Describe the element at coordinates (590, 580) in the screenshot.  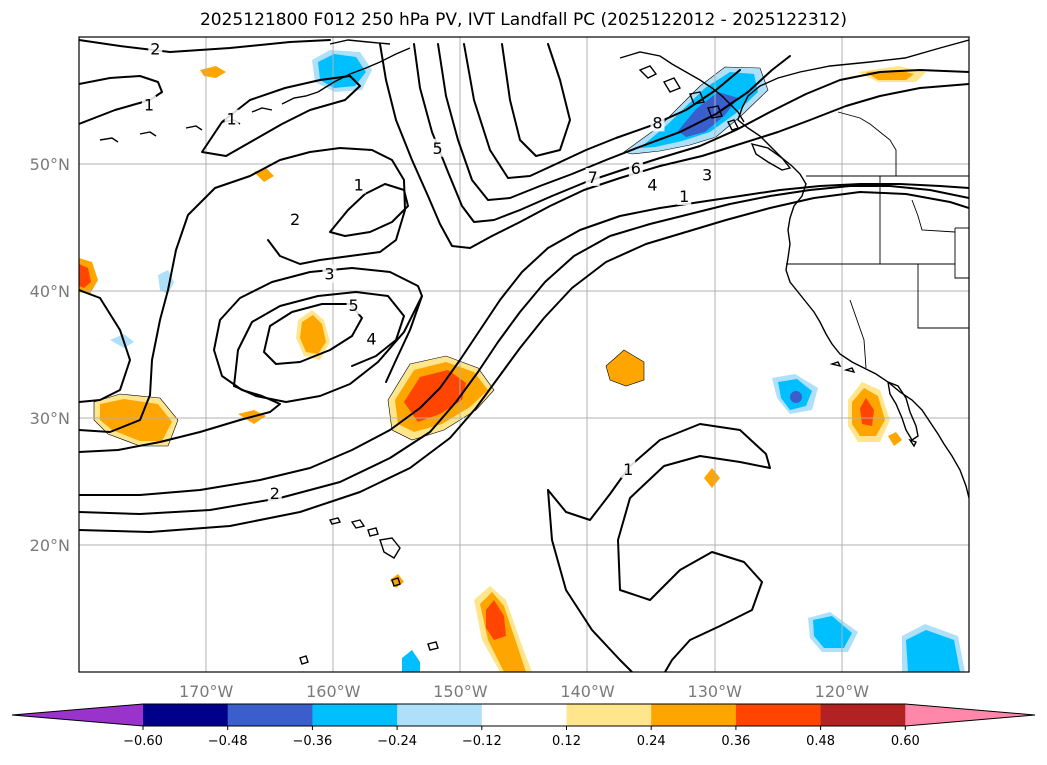
I see `pv-contour-1-east-south` at that location.